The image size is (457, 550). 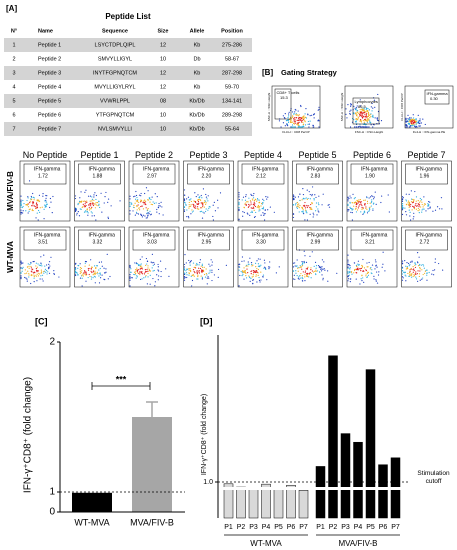 I want to click on table-cell: 275-286, so click(x=232, y=45).